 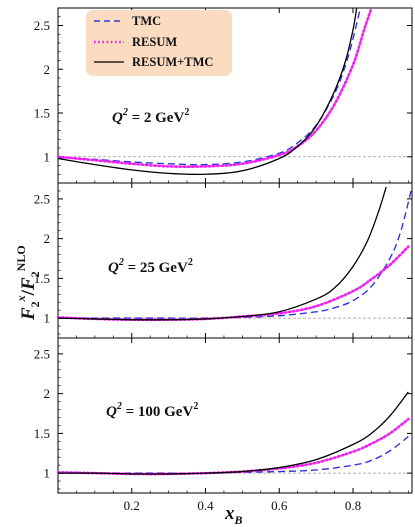 What do you see at coordinates (279, 505) in the screenshot?
I see `x-tick-label: 0.6` at bounding box center [279, 505].